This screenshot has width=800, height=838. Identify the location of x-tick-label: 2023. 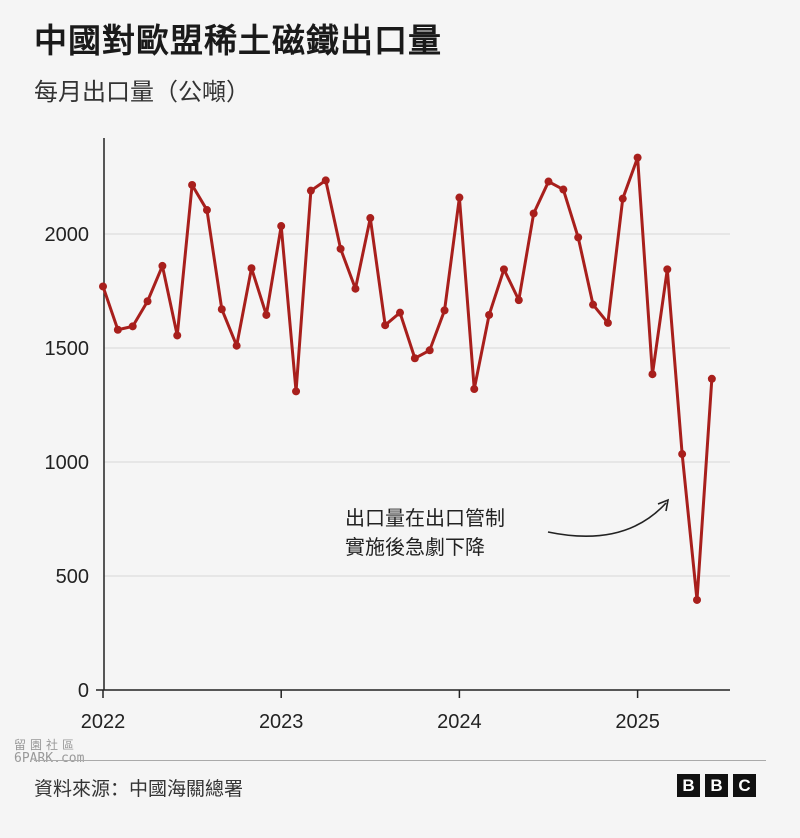
(281, 722).